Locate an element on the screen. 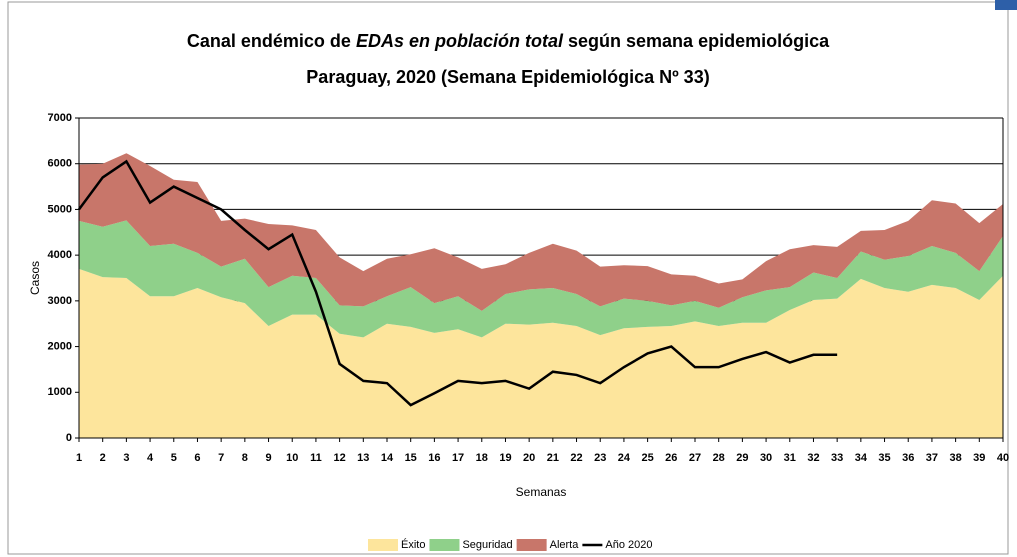 This screenshot has width=1017, height=557. corner-badge is located at coordinates (1006, 5).